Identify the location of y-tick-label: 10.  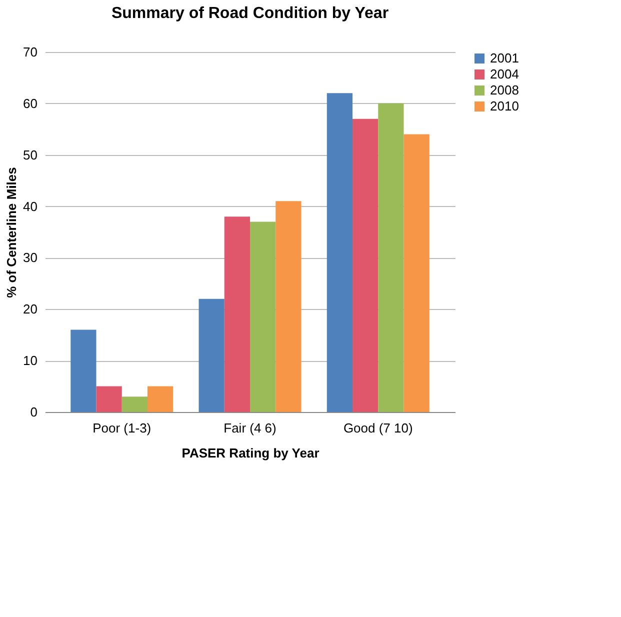
(30, 360).